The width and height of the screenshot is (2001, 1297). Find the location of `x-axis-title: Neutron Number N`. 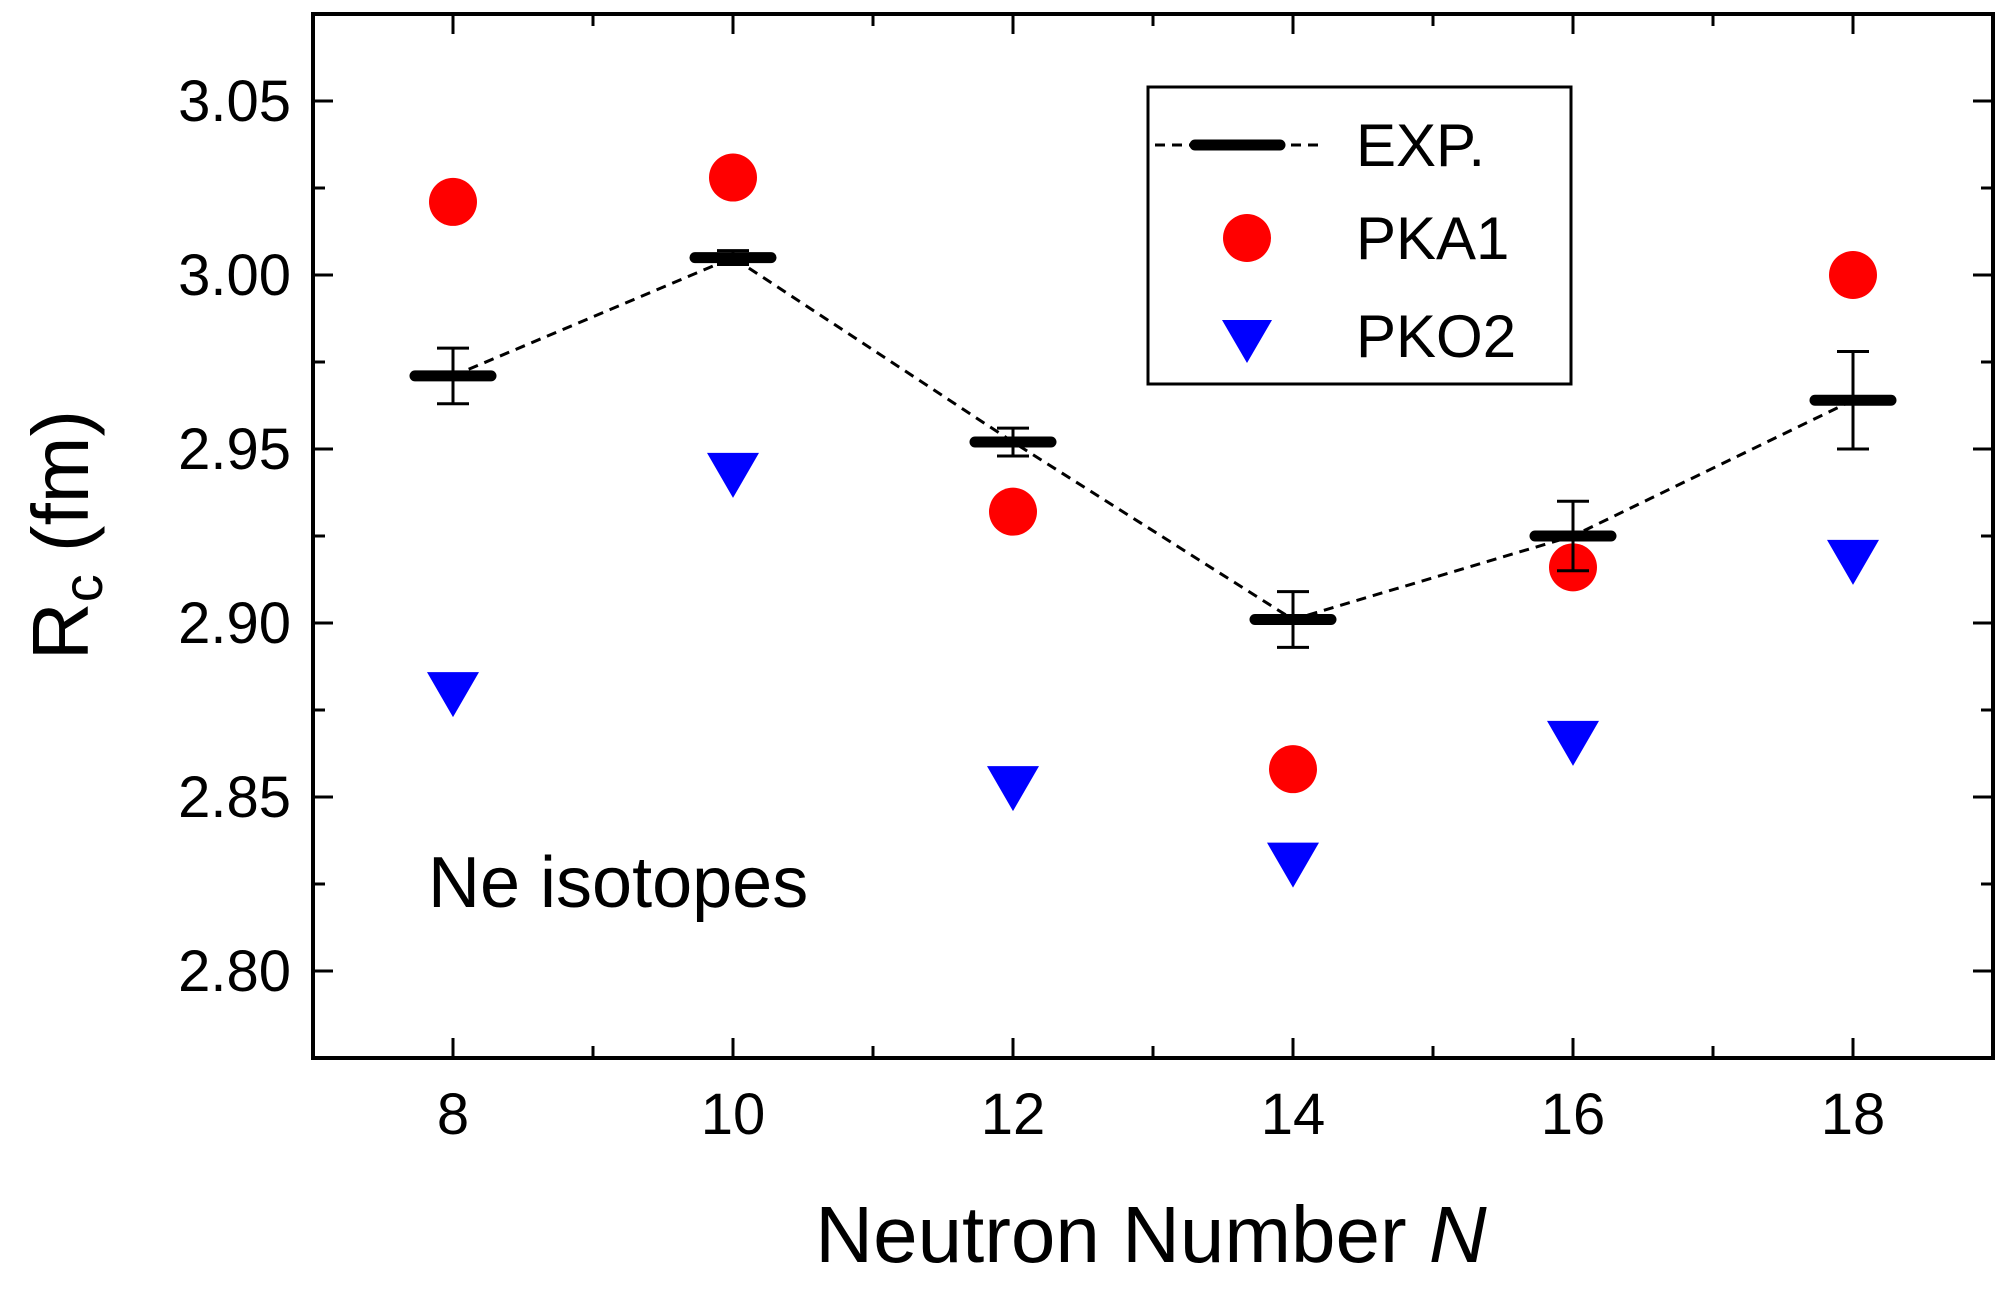

x-axis-title: Neutron Number N is located at coordinates (1151, 1234).